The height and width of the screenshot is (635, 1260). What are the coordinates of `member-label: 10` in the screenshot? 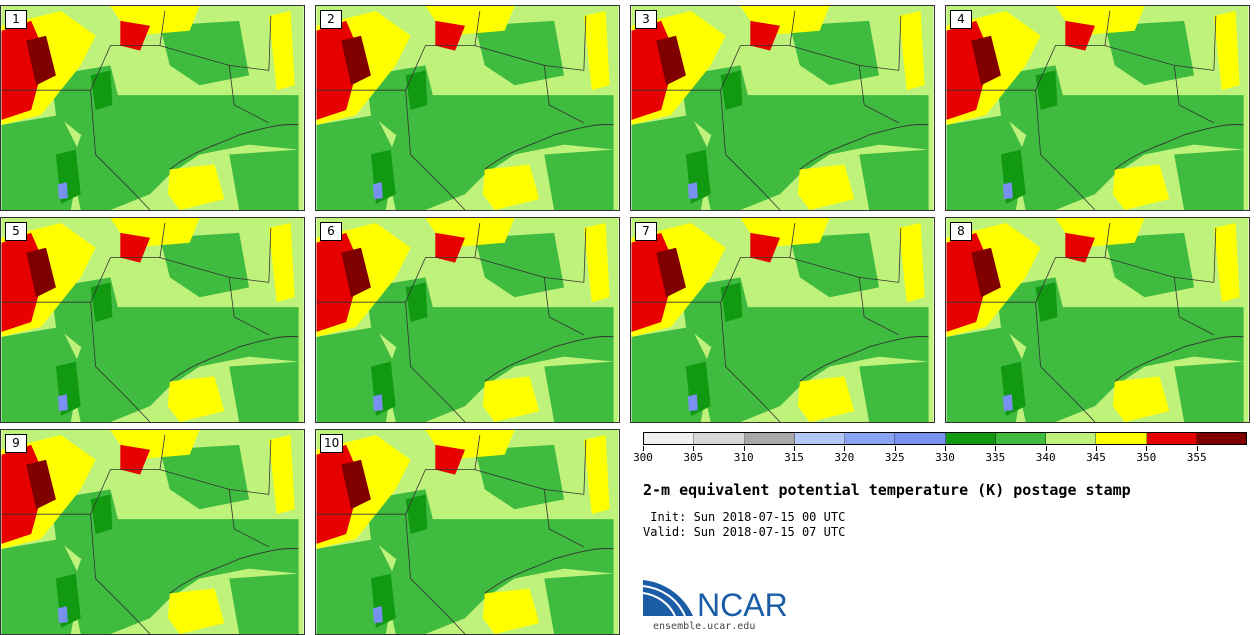 It's located at (332, 443).